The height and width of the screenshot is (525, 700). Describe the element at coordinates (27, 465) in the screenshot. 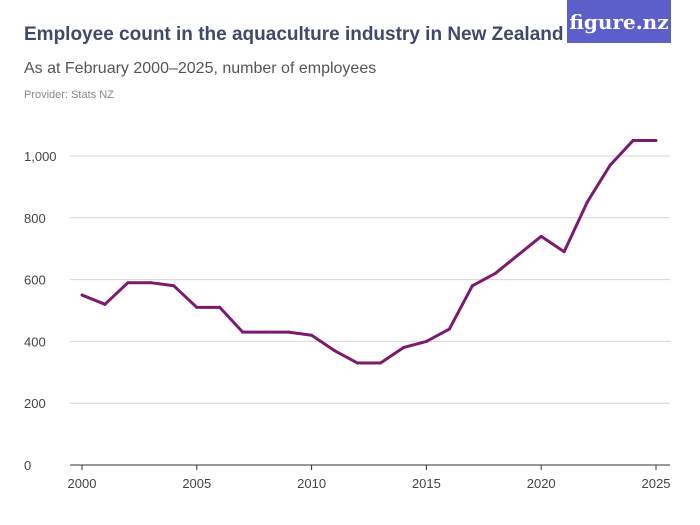

I see `y-tick-label: 0` at that location.